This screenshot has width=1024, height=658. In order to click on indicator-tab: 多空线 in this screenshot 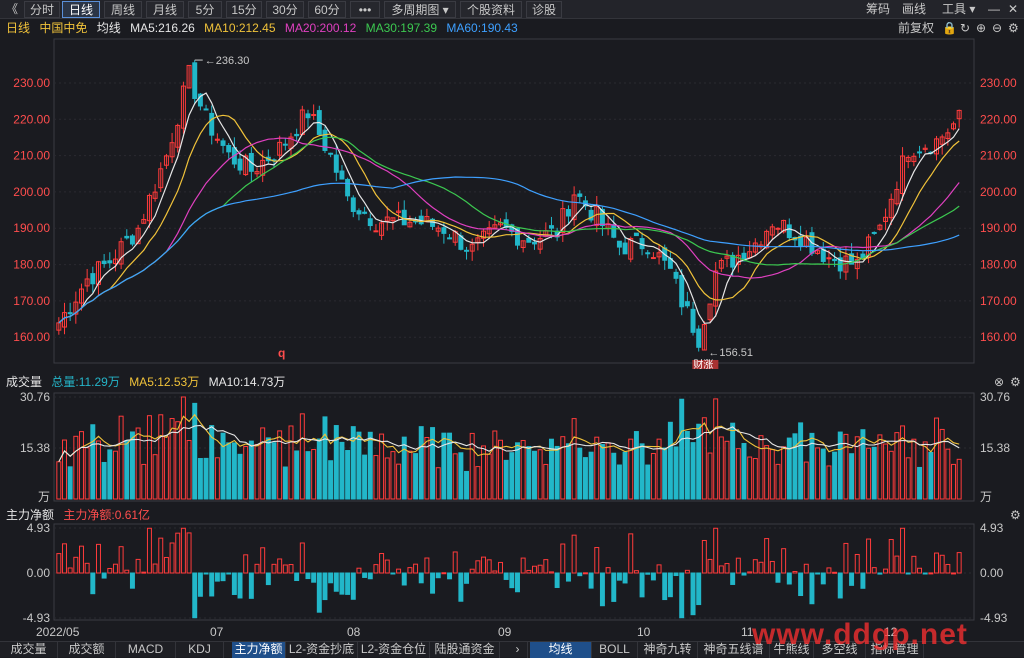, I will do `click(840, 650)`.